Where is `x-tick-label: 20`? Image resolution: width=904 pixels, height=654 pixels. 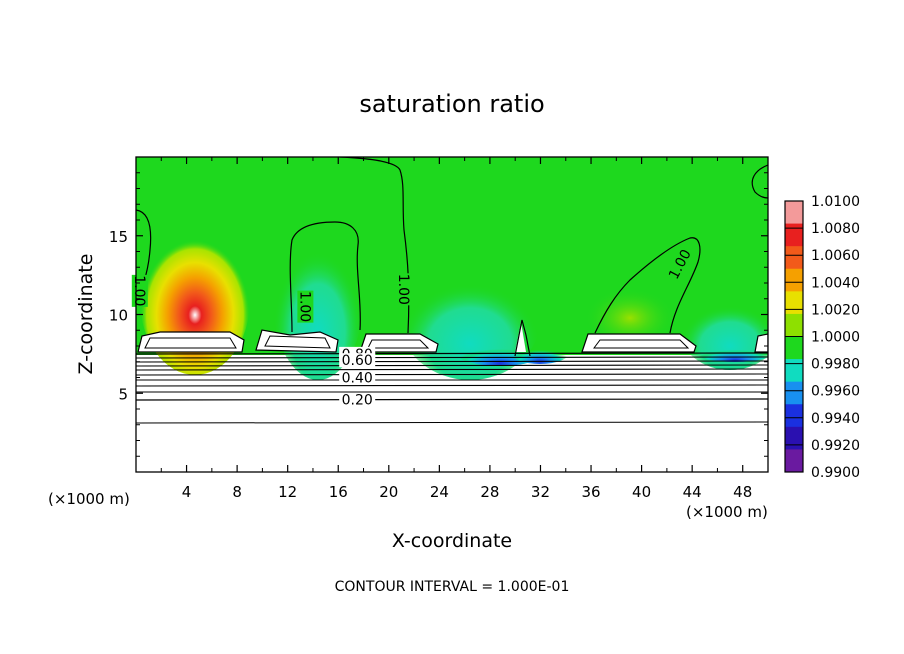
x-tick-label: 20 is located at coordinates (388, 492).